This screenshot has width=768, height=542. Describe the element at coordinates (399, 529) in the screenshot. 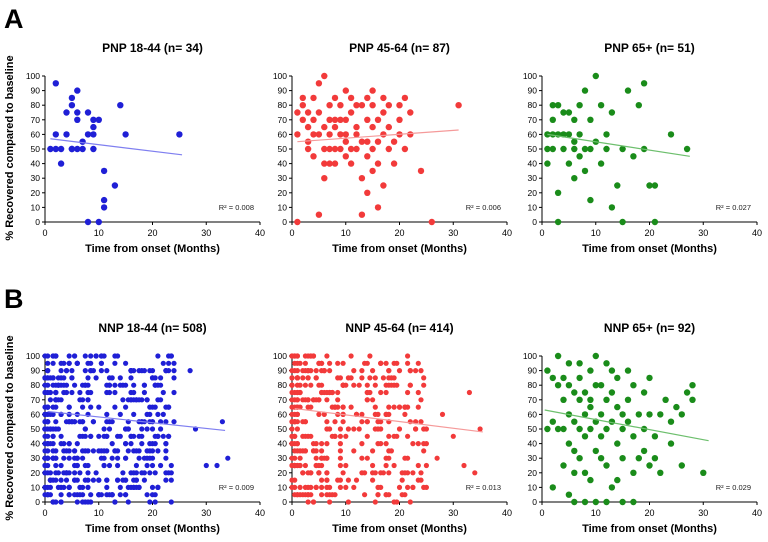

I see `x-axis-label: Time from onset (Months)` at that location.